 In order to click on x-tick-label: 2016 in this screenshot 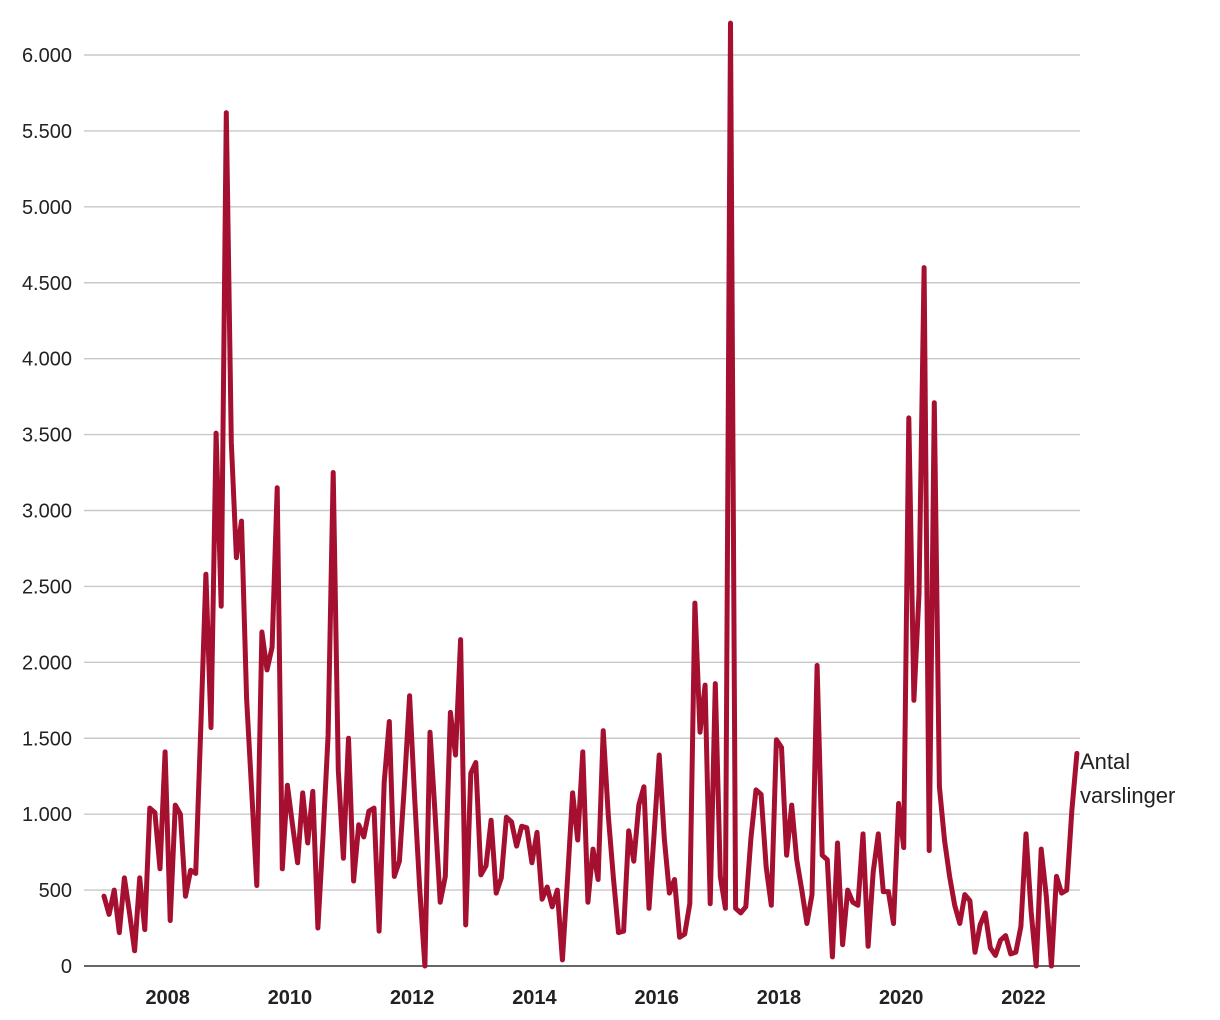, I will do `click(656, 998)`.